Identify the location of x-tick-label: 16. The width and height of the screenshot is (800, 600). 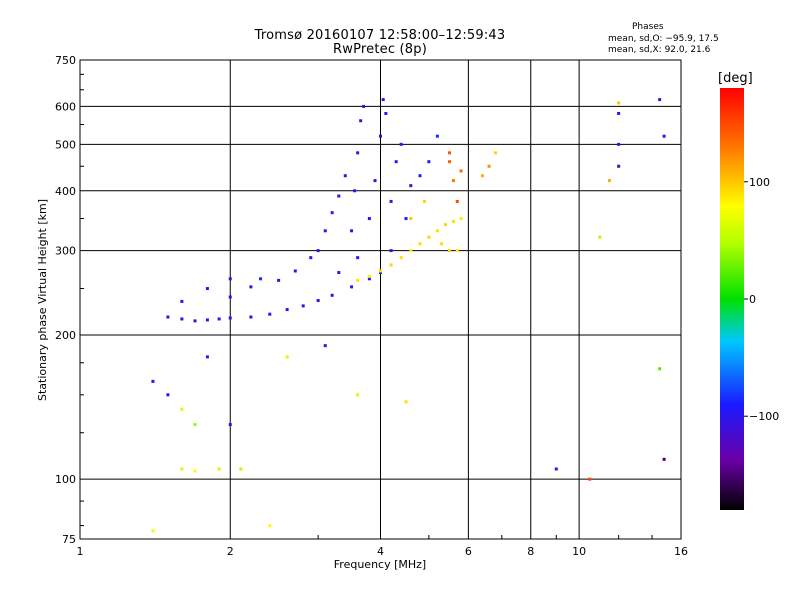
(681, 551).